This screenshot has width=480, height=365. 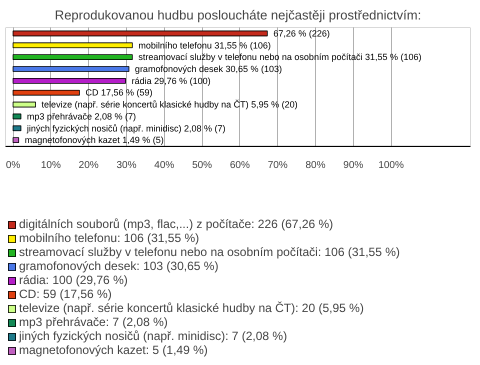 What do you see at coordinates (73, 280) in the screenshot?
I see `legend-label: rádia: 100 (29,76 %)` at bounding box center [73, 280].